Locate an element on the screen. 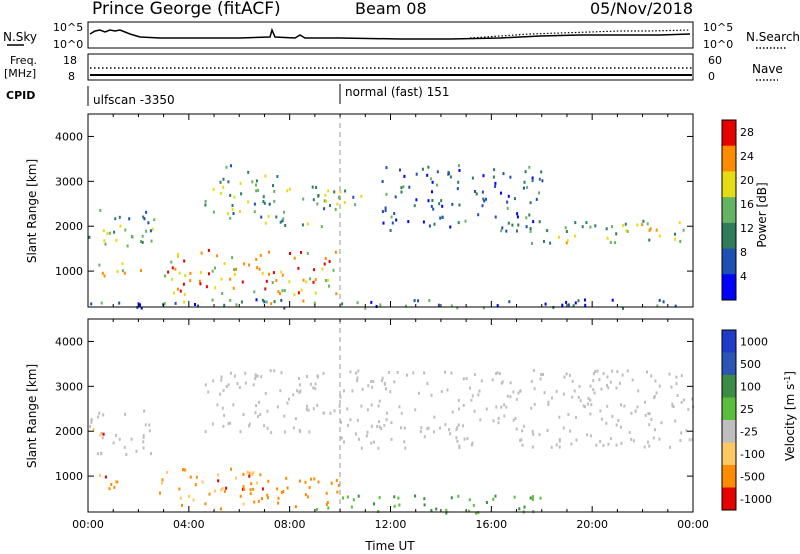 Image resolution: width=800 pixels, height=554 pixels. cpid-strip: CPID ulfscan -3350 normal (fast) 151 is located at coordinates (227, 95).